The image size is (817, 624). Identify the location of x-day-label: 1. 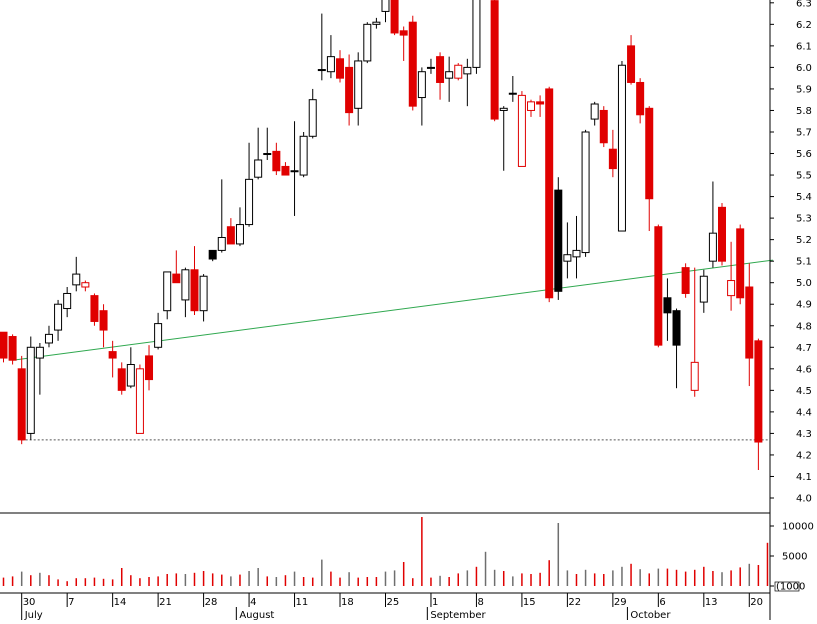
(435, 602).